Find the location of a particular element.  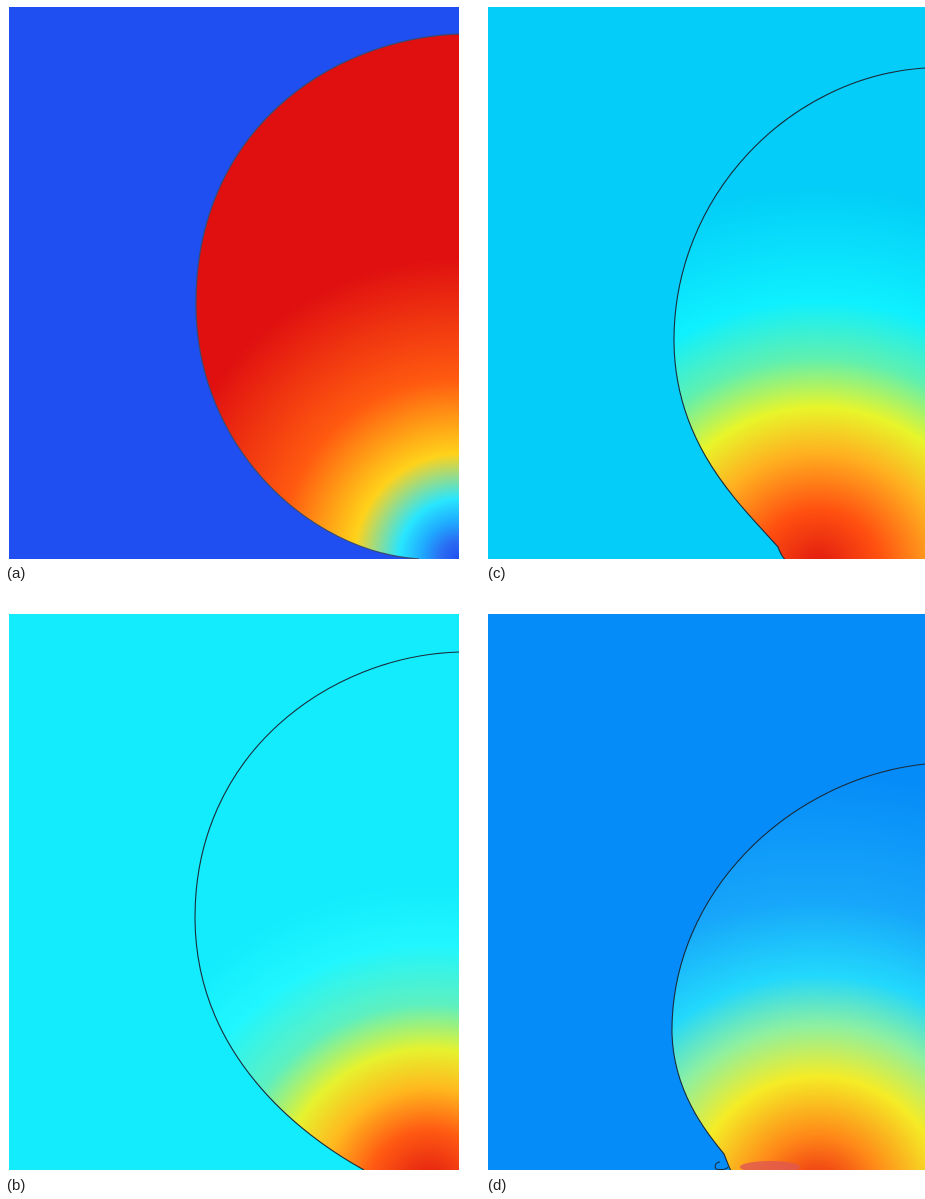

panel-c-interface-curve is located at coordinates (799, 313).